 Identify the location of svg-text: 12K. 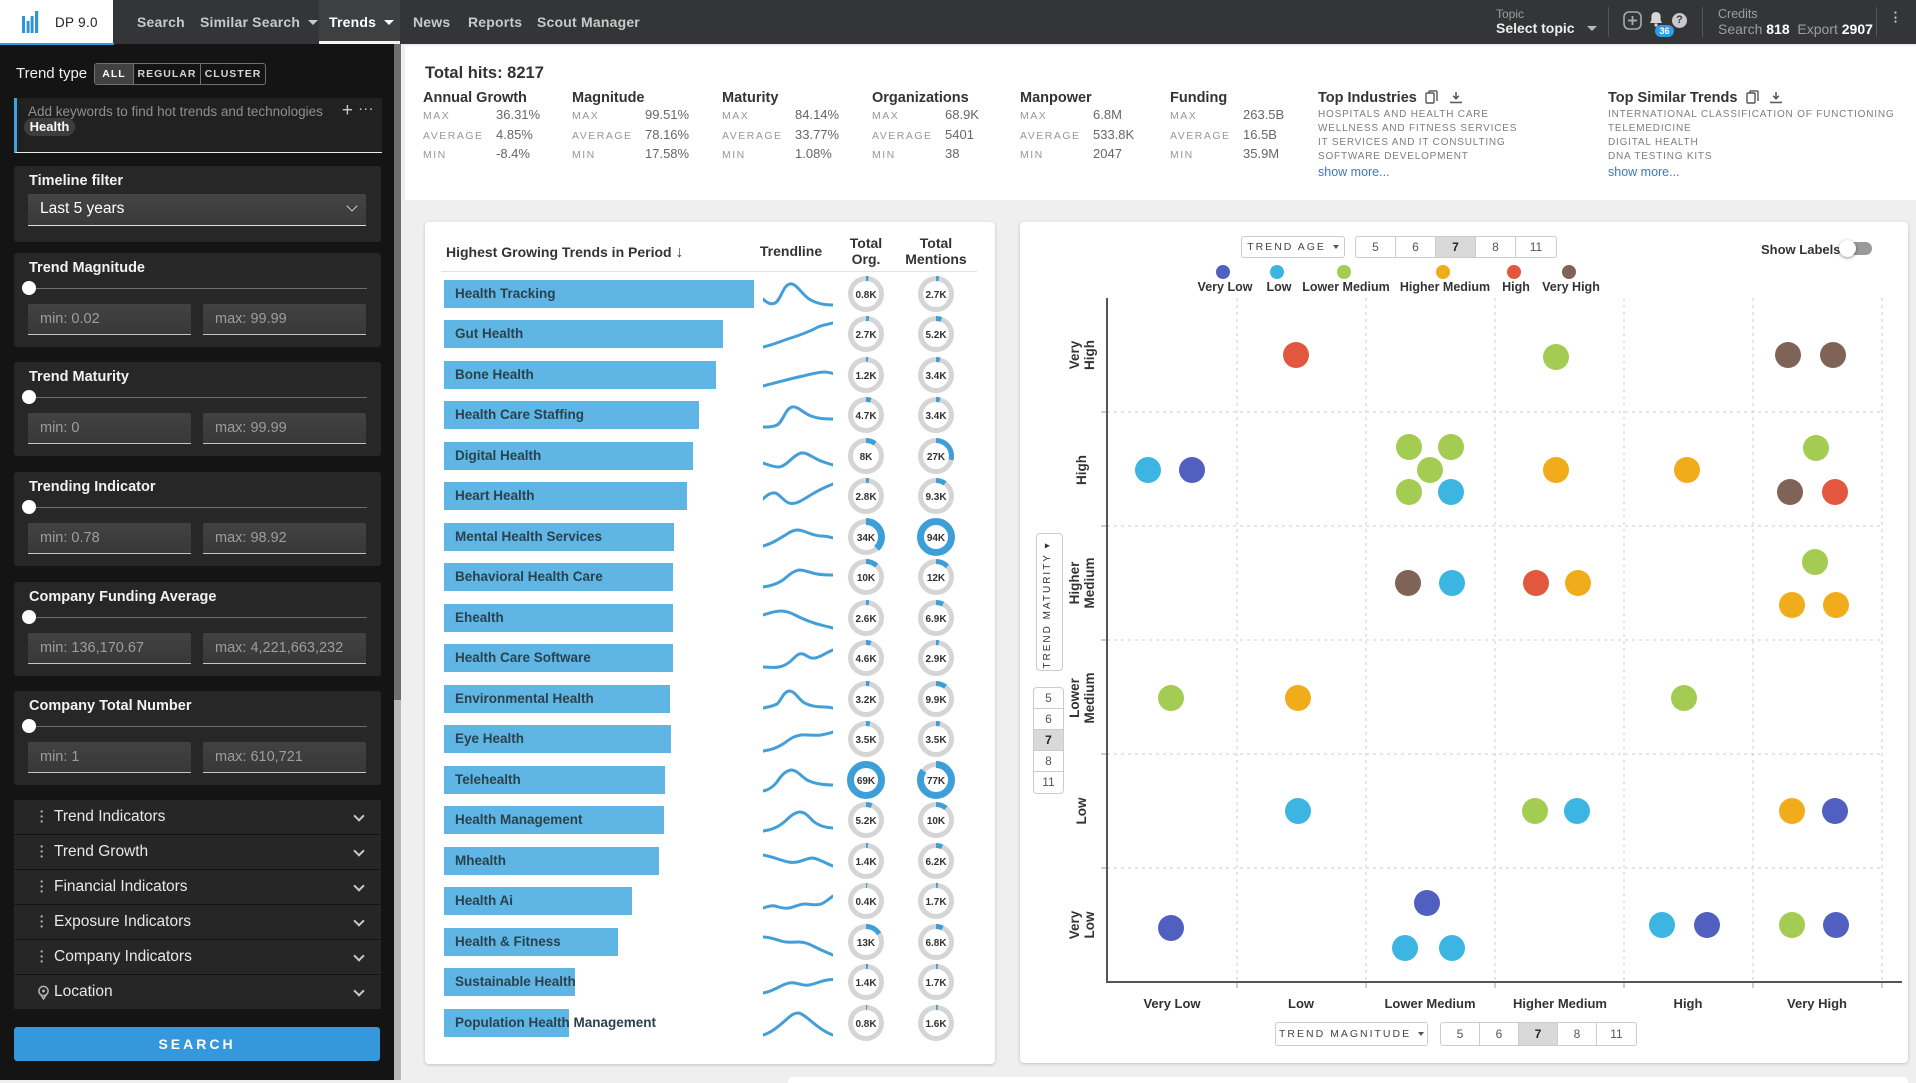
(936, 578).